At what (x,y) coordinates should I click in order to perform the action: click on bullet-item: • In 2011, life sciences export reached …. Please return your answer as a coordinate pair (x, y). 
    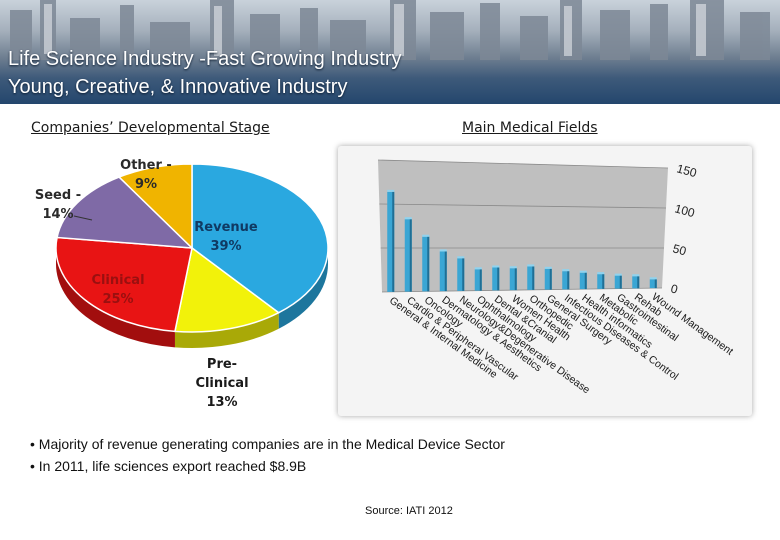
    Looking at the image, I should click on (168, 466).